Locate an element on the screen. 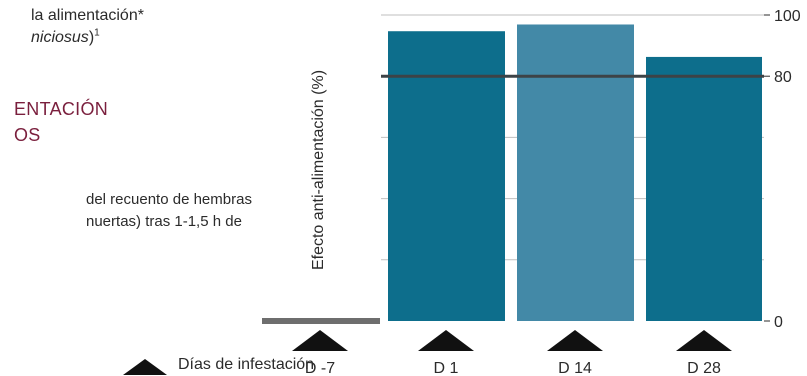 Image resolution: width=807 pixels, height=376 pixels. x-tick-label: D 14 is located at coordinates (575, 368).